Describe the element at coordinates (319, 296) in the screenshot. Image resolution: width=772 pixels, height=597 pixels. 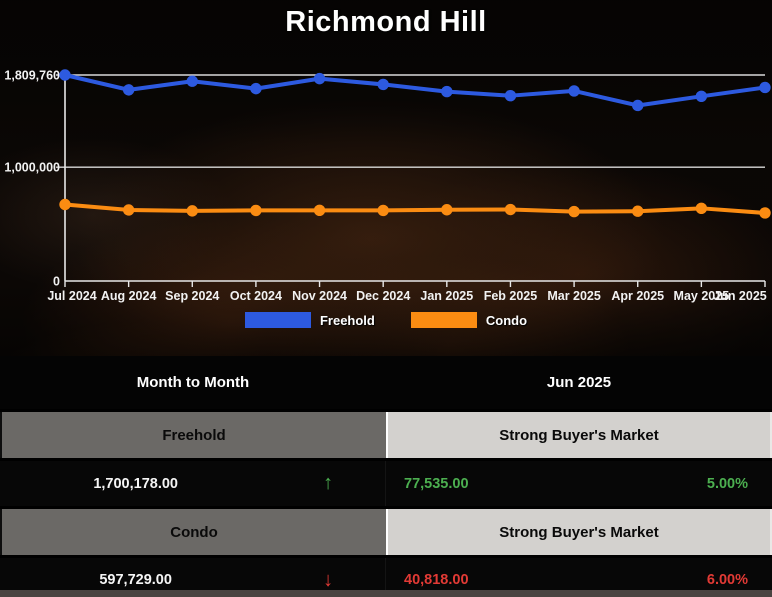
I see `svg-text: Nov 2024` at that location.